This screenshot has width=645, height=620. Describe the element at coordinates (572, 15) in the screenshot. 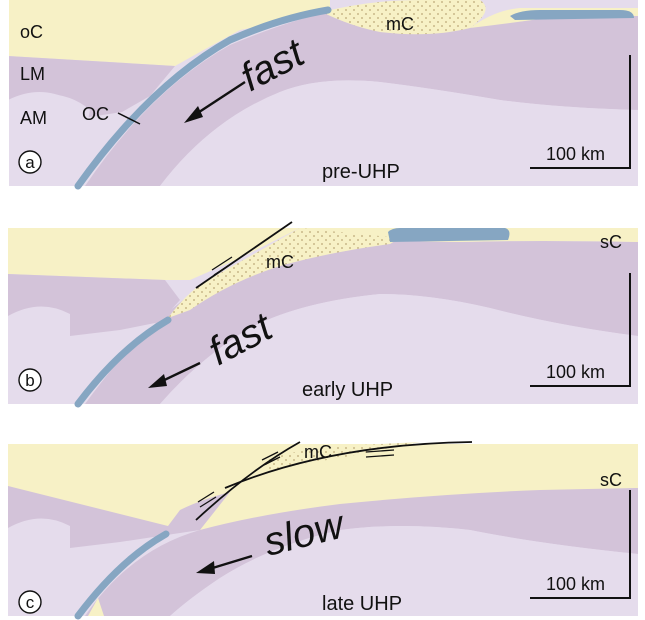

I see `oceanic-crust-cap-right` at that location.